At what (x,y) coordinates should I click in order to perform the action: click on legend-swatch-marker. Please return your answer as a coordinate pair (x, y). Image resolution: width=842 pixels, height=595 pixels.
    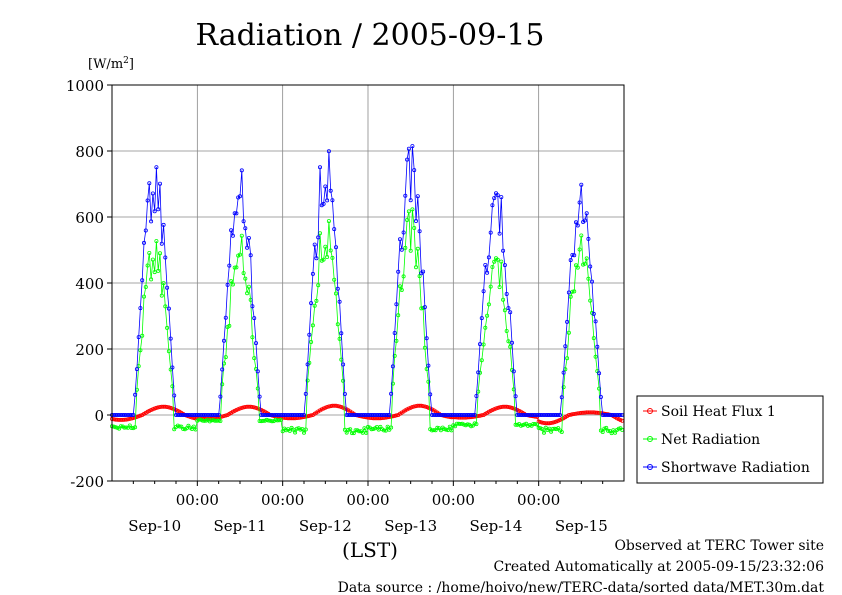
    Looking at the image, I should click on (650, 439).